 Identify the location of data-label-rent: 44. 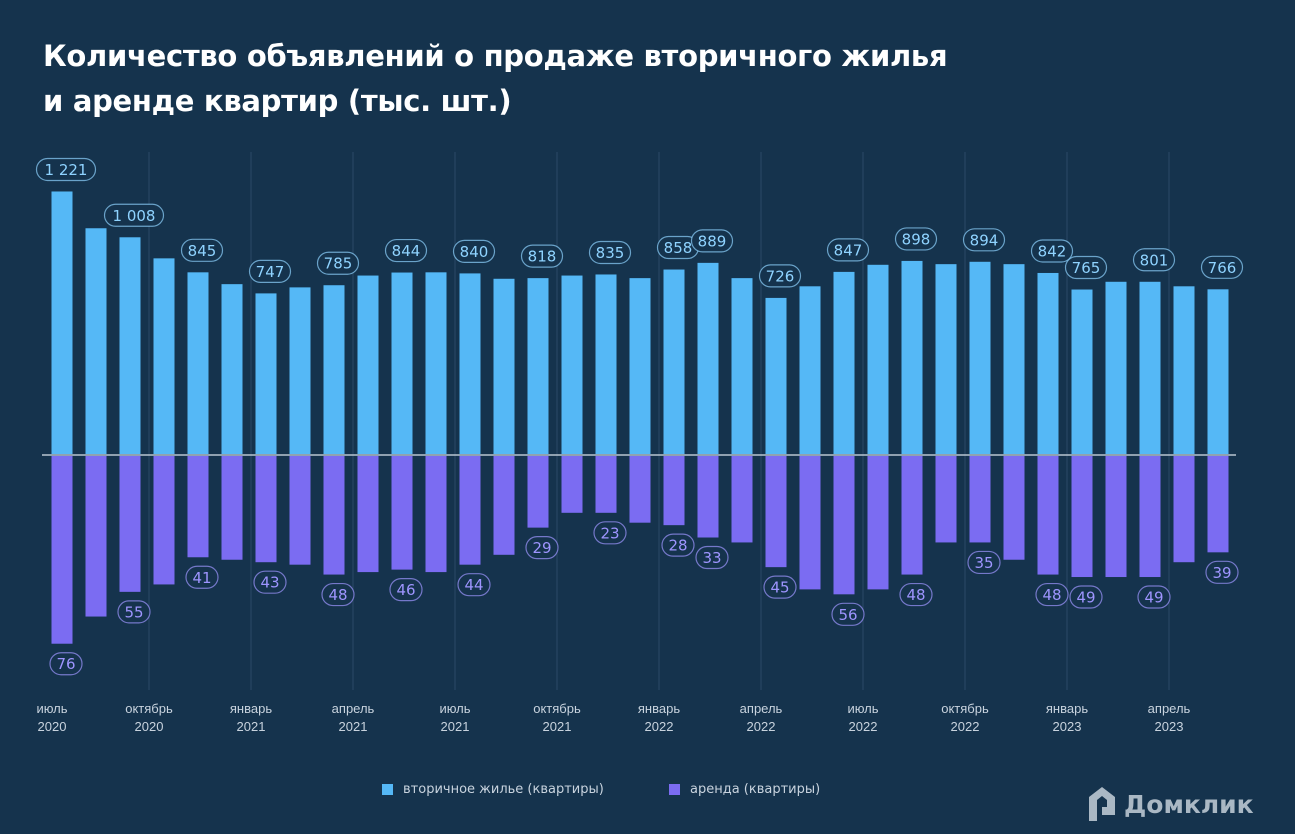
(473, 585).